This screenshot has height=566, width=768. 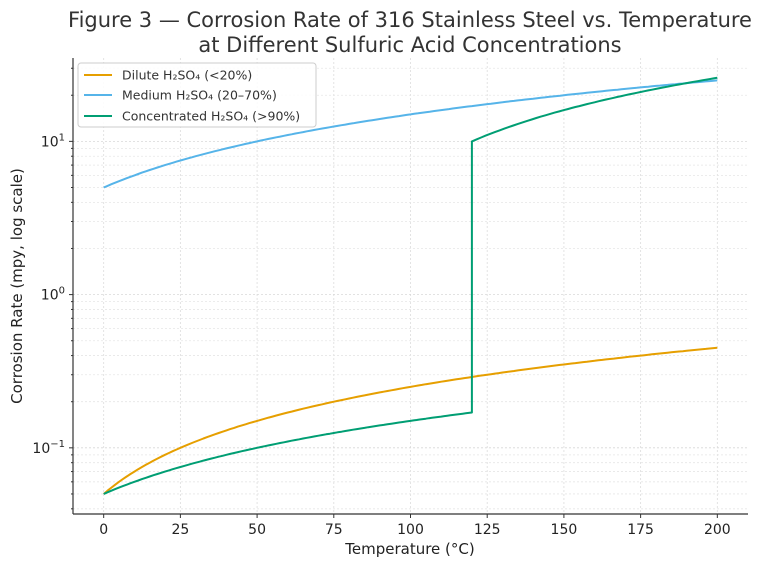 What do you see at coordinates (180, 530) in the screenshot?
I see `x-tick-label: 25` at bounding box center [180, 530].